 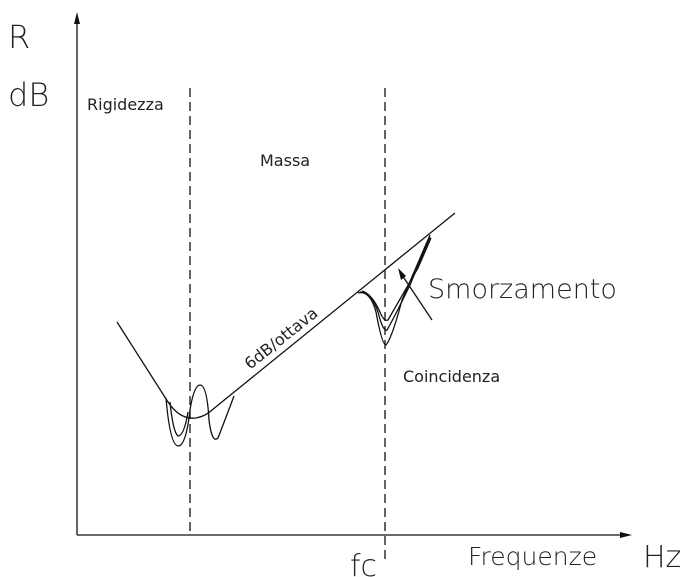 What do you see at coordinates (285, 160) in the screenshot?
I see `region-label: Massa` at bounding box center [285, 160].